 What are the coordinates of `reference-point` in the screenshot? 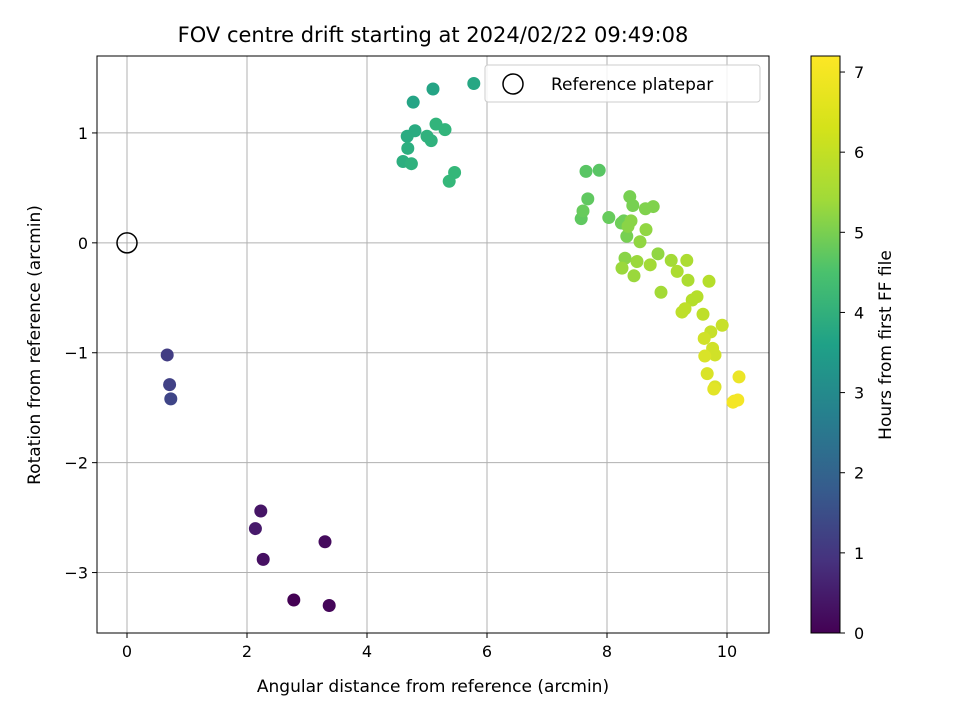 It's located at (127, 243).